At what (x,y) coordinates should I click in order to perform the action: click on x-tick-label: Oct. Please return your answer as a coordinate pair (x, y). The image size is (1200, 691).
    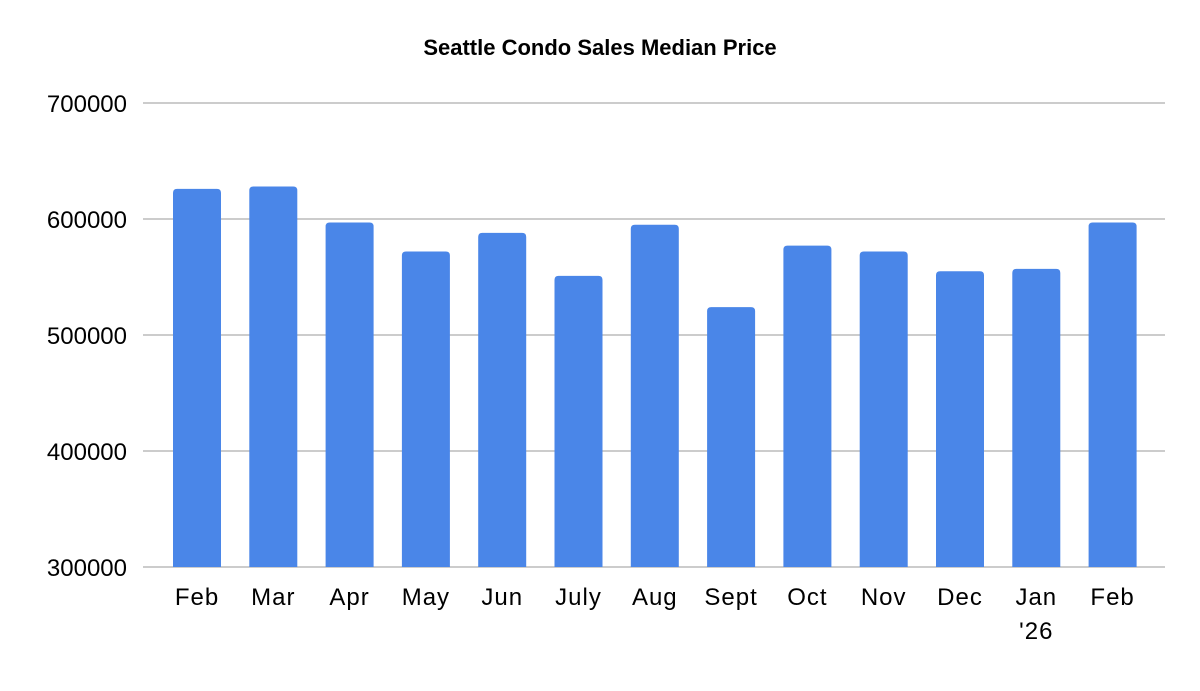
    Looking at the image, I should click on (807, 597).